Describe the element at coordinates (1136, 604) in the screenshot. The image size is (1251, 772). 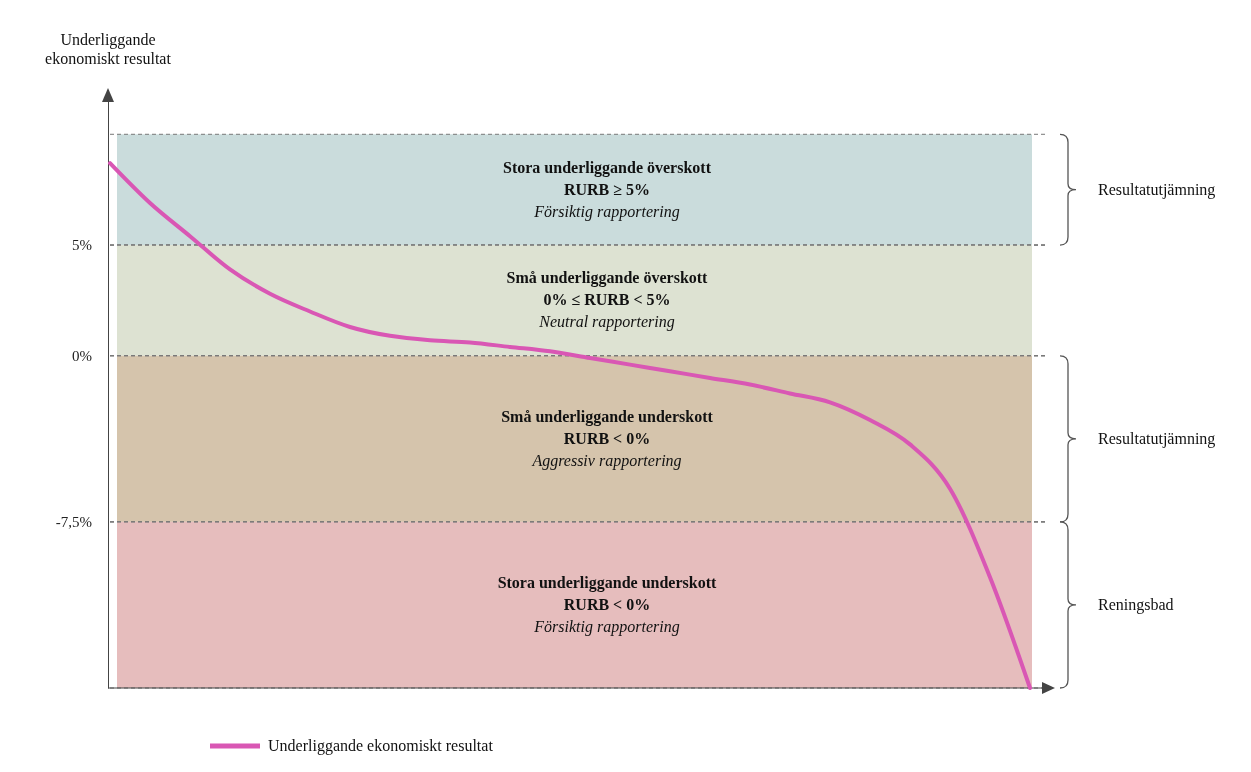
I see `text: Reningsbad` at that location.